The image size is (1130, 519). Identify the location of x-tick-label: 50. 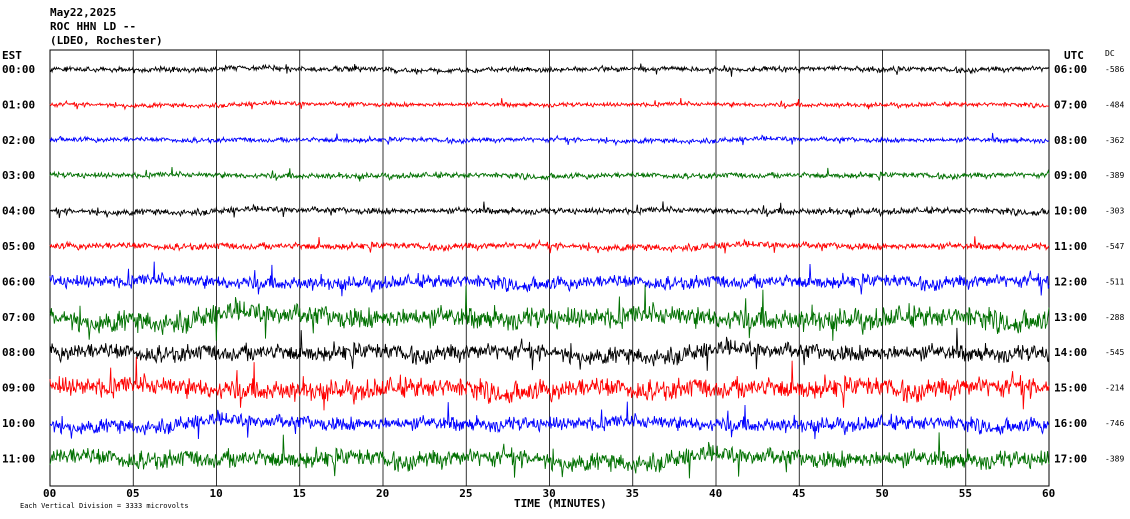
(882, 493).